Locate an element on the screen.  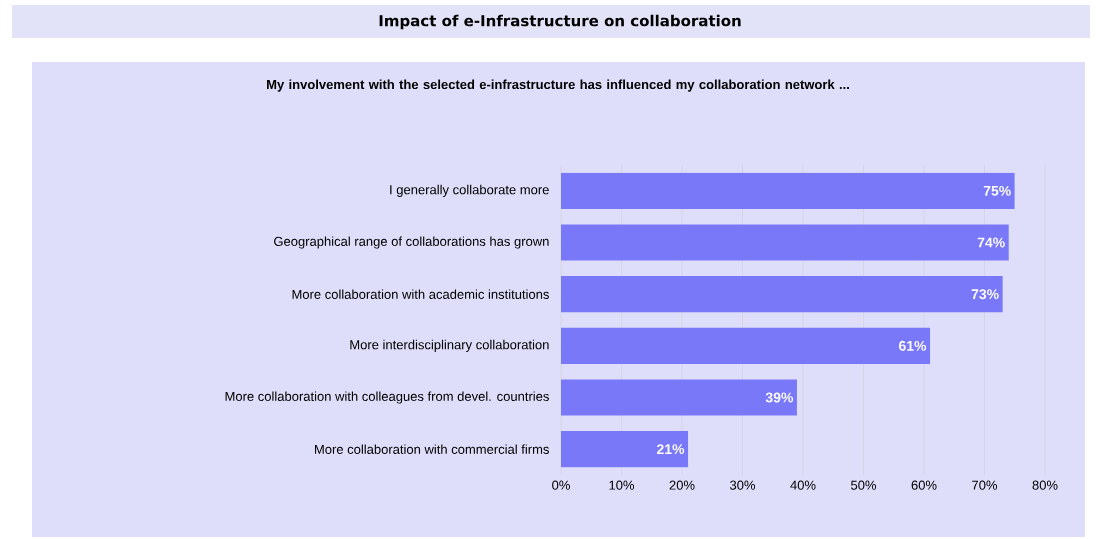
y-tick-label: More collaboration with academic institutions is located at coordinates (420, 294).